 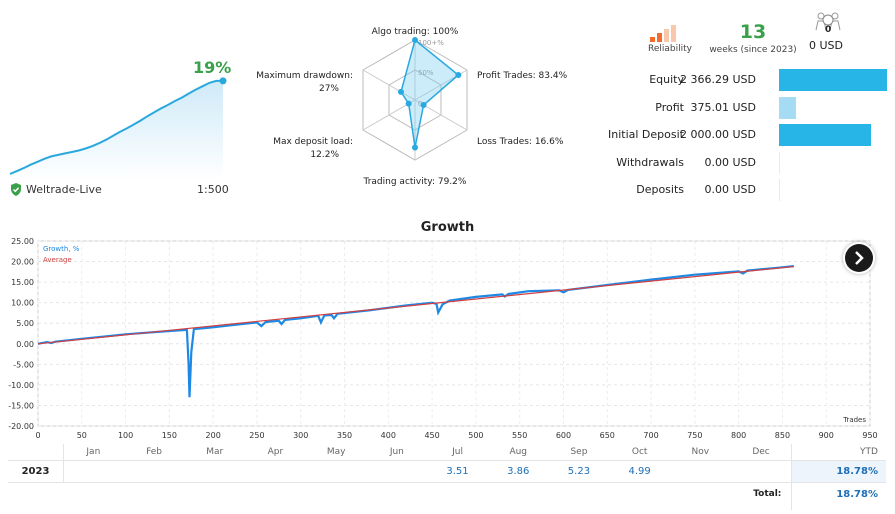 I want to click on radar-axis-label: Max deposit load:, so click(x=313, y=142).